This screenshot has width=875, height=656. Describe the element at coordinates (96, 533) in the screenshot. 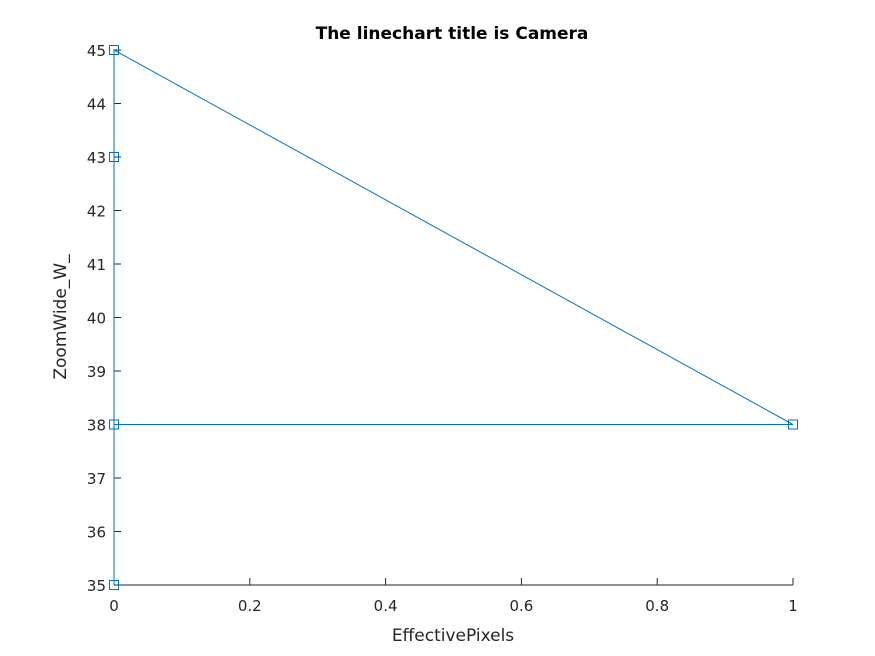

I see `y-tick-label: 36` at that location.